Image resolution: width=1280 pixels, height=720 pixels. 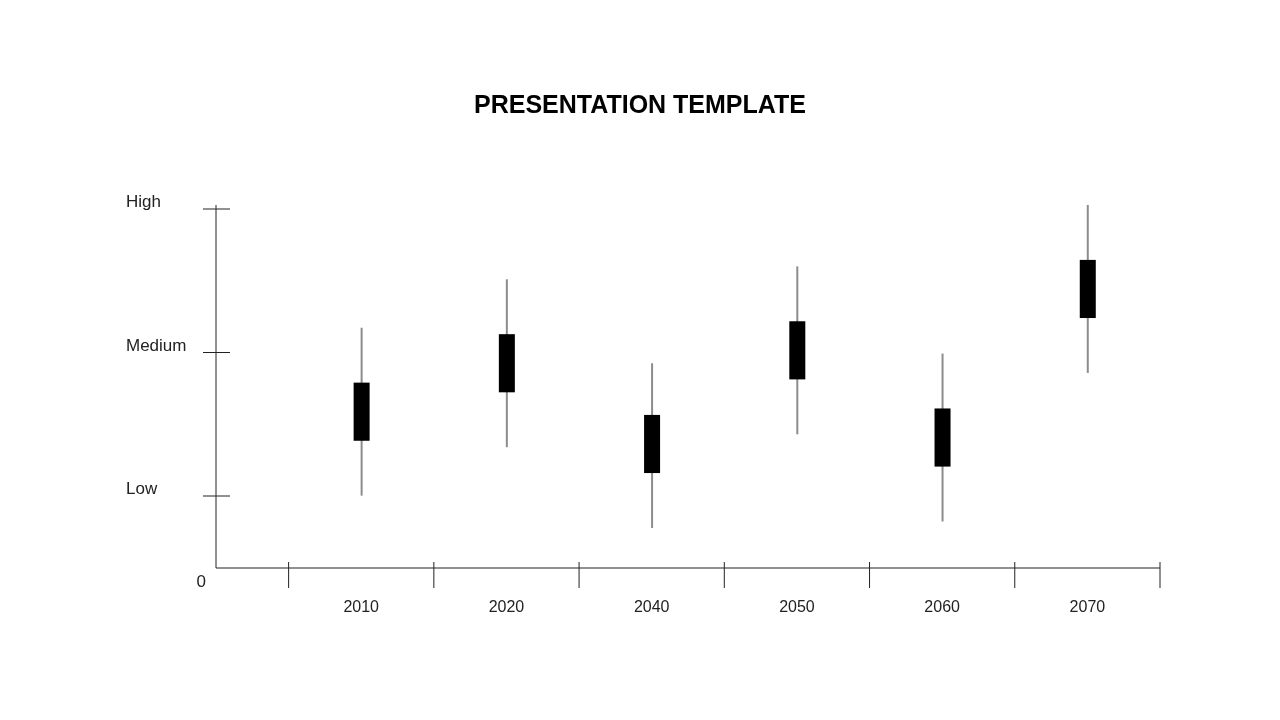 What do you see at coordinates (201, 581) in the screenshot?
I see `text: 0` at bounding box center [201, 581].